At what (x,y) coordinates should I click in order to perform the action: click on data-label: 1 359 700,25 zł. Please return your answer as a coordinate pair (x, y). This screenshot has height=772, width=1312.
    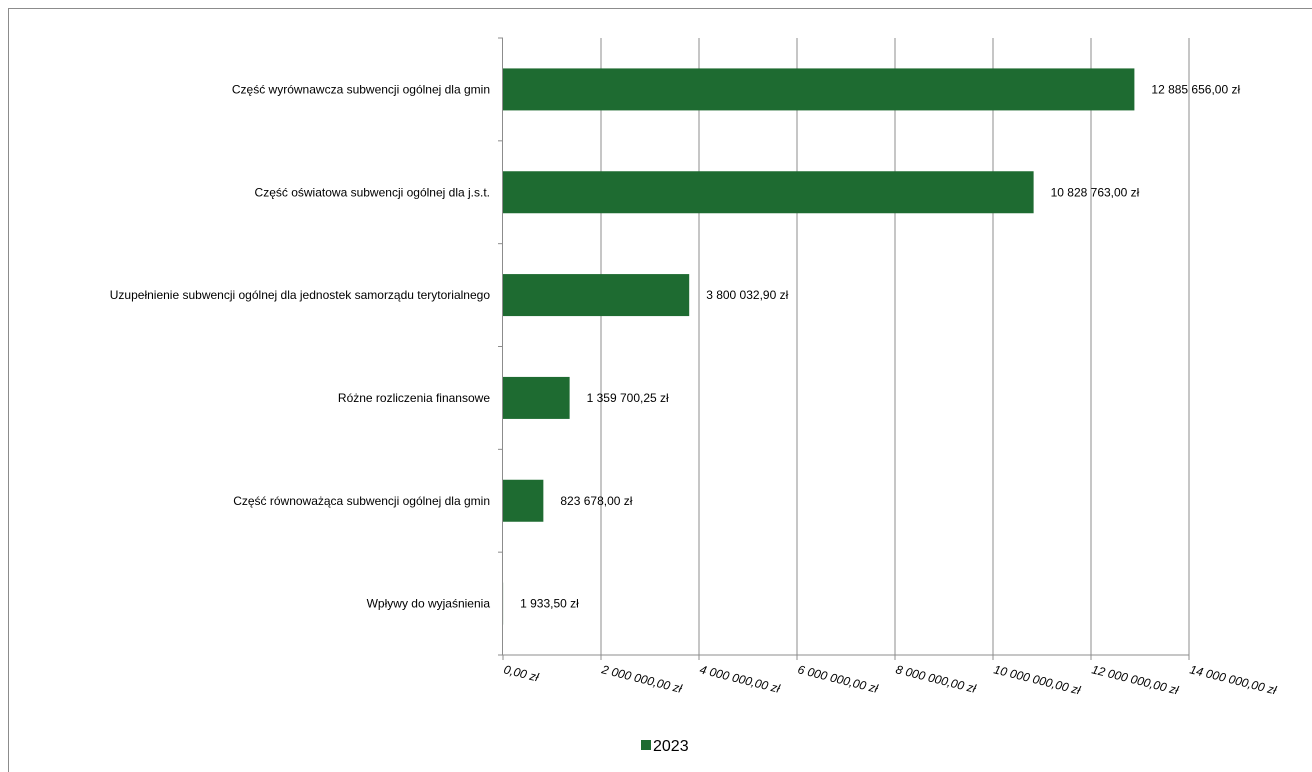
    Looking at the image, I should click on (628, 398).